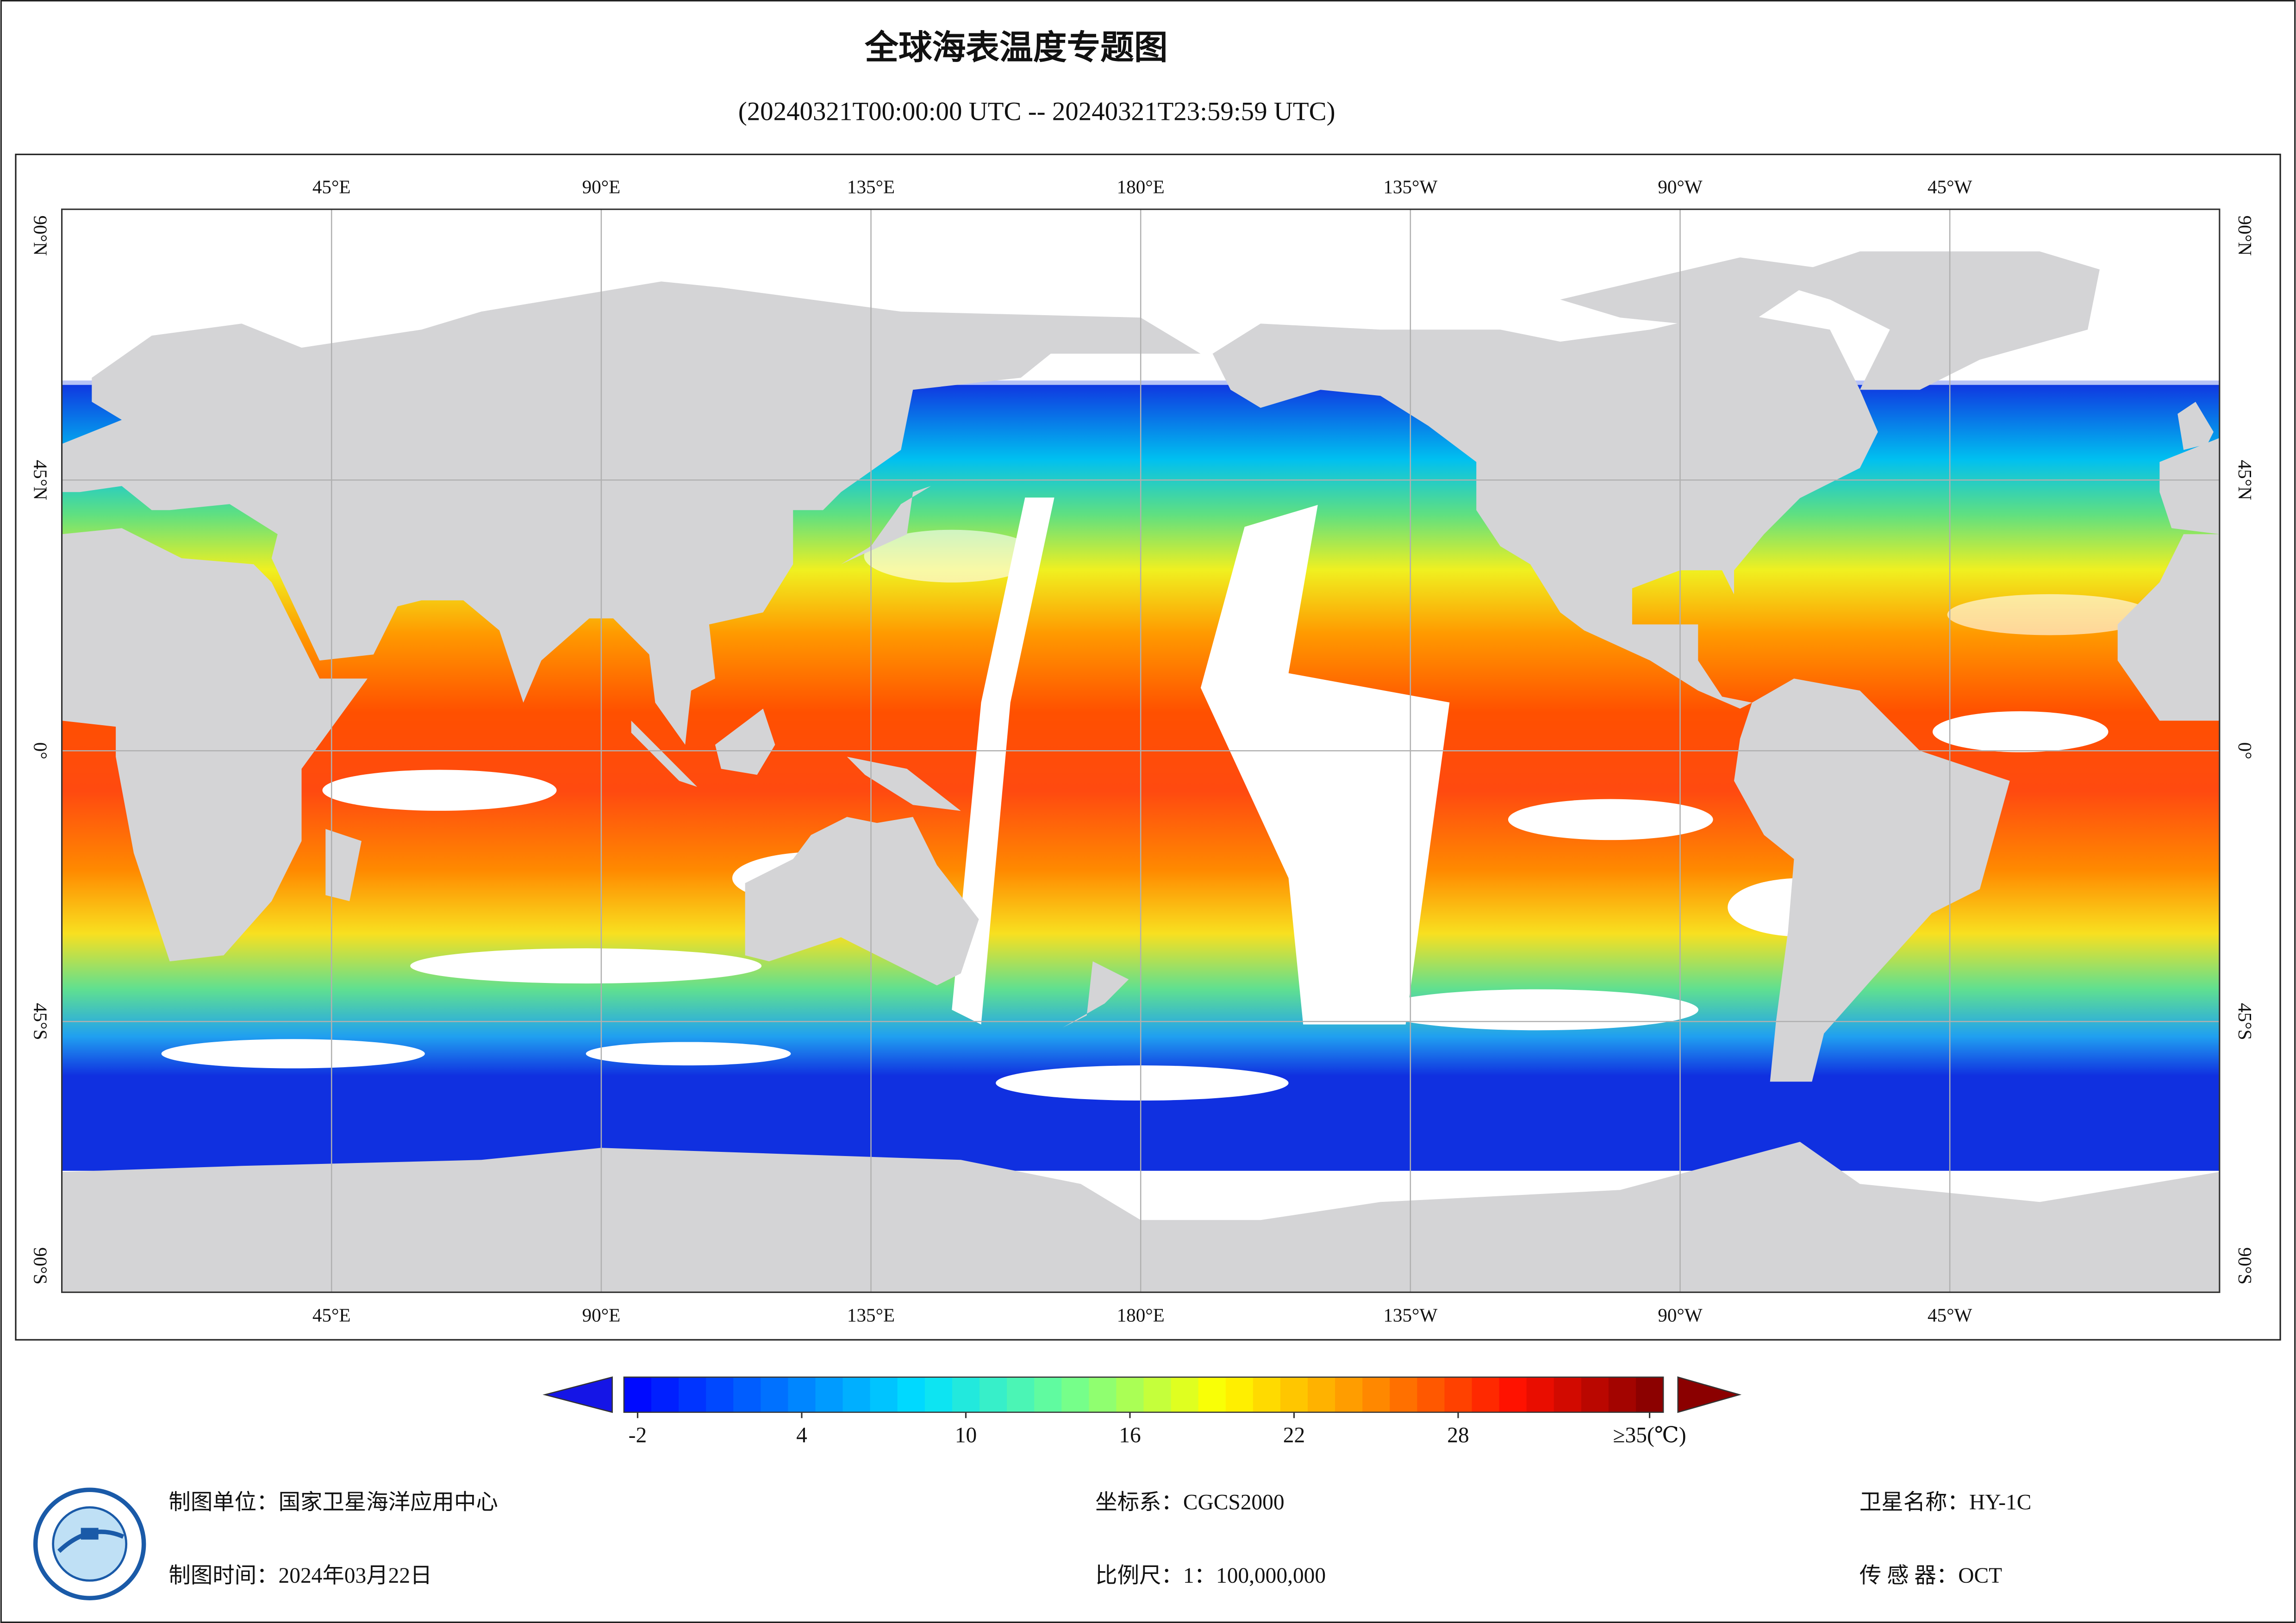  What do you see at coordinates (300, 1576) in the screenshot?
I see `footer-date: 制图时间：2024年03月22日` at bounding box center [300, 1576].